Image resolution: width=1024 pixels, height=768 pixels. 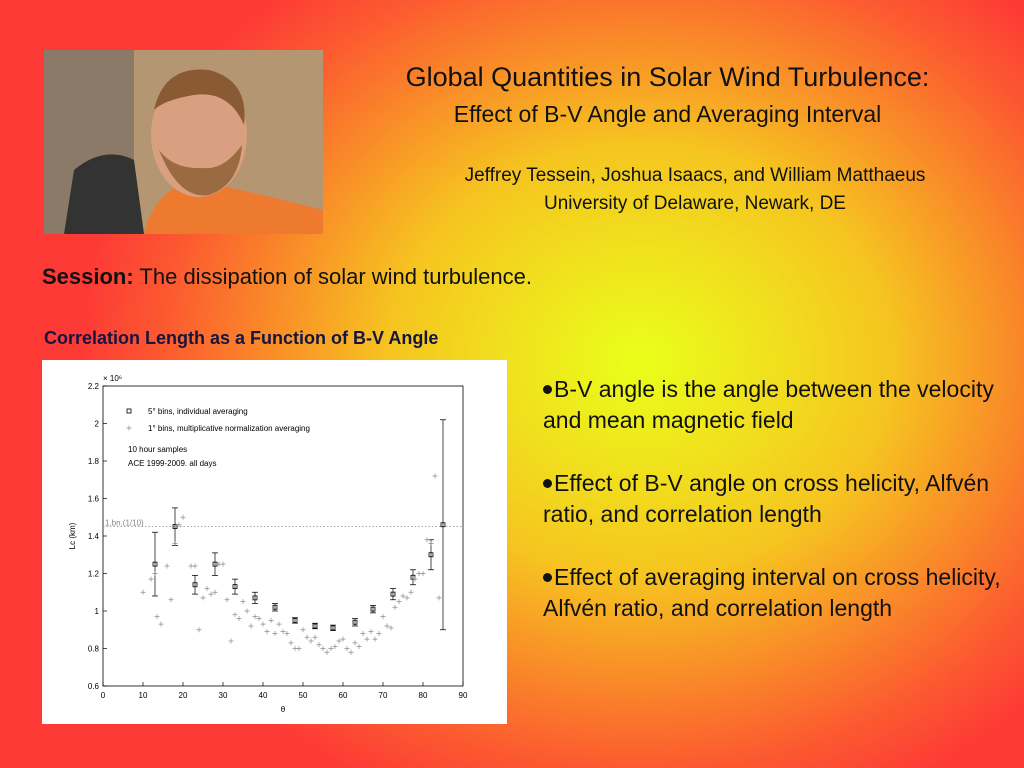 What do you see at coordinates (112, 378) in the screenshot?
I see `y-exponent: × 10⁶` at bounding box center [112, 378].